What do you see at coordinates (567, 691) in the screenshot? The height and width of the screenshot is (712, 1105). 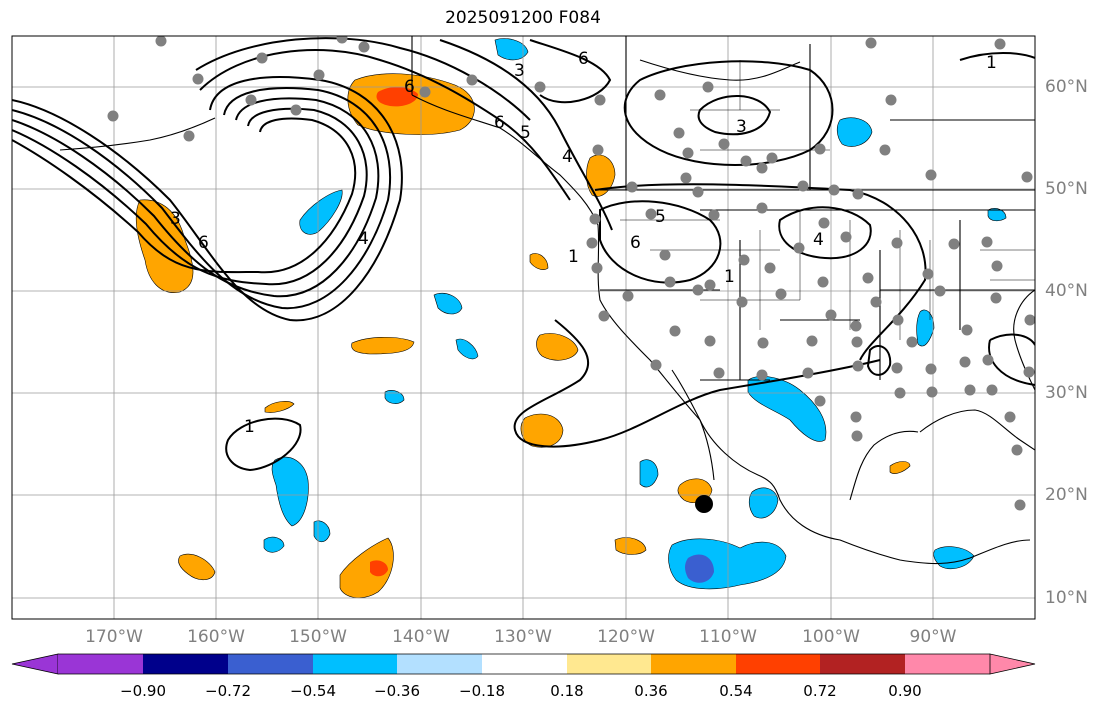 I see `colorbar-tick-label: 0.18` at bounding box center [567, 691].